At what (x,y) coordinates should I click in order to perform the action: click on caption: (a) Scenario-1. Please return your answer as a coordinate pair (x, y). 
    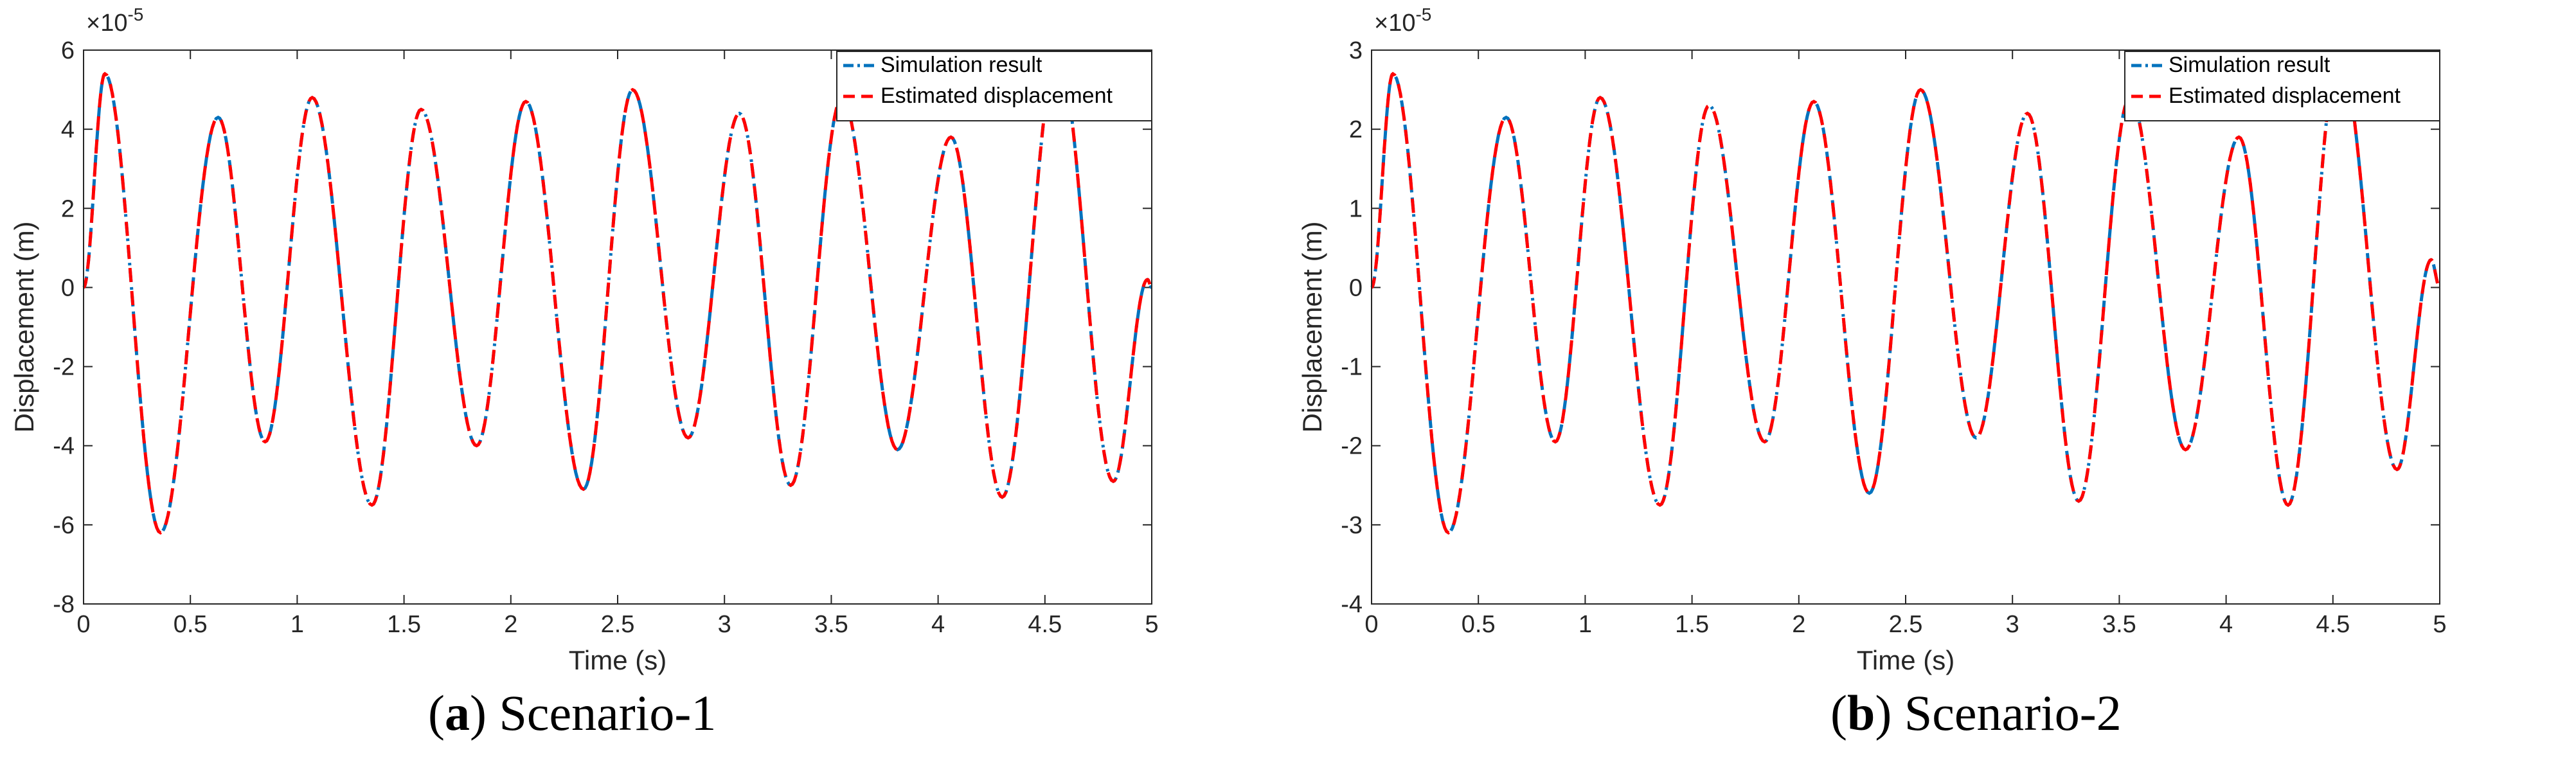
    Looking at the image, I should click on (572, 713).